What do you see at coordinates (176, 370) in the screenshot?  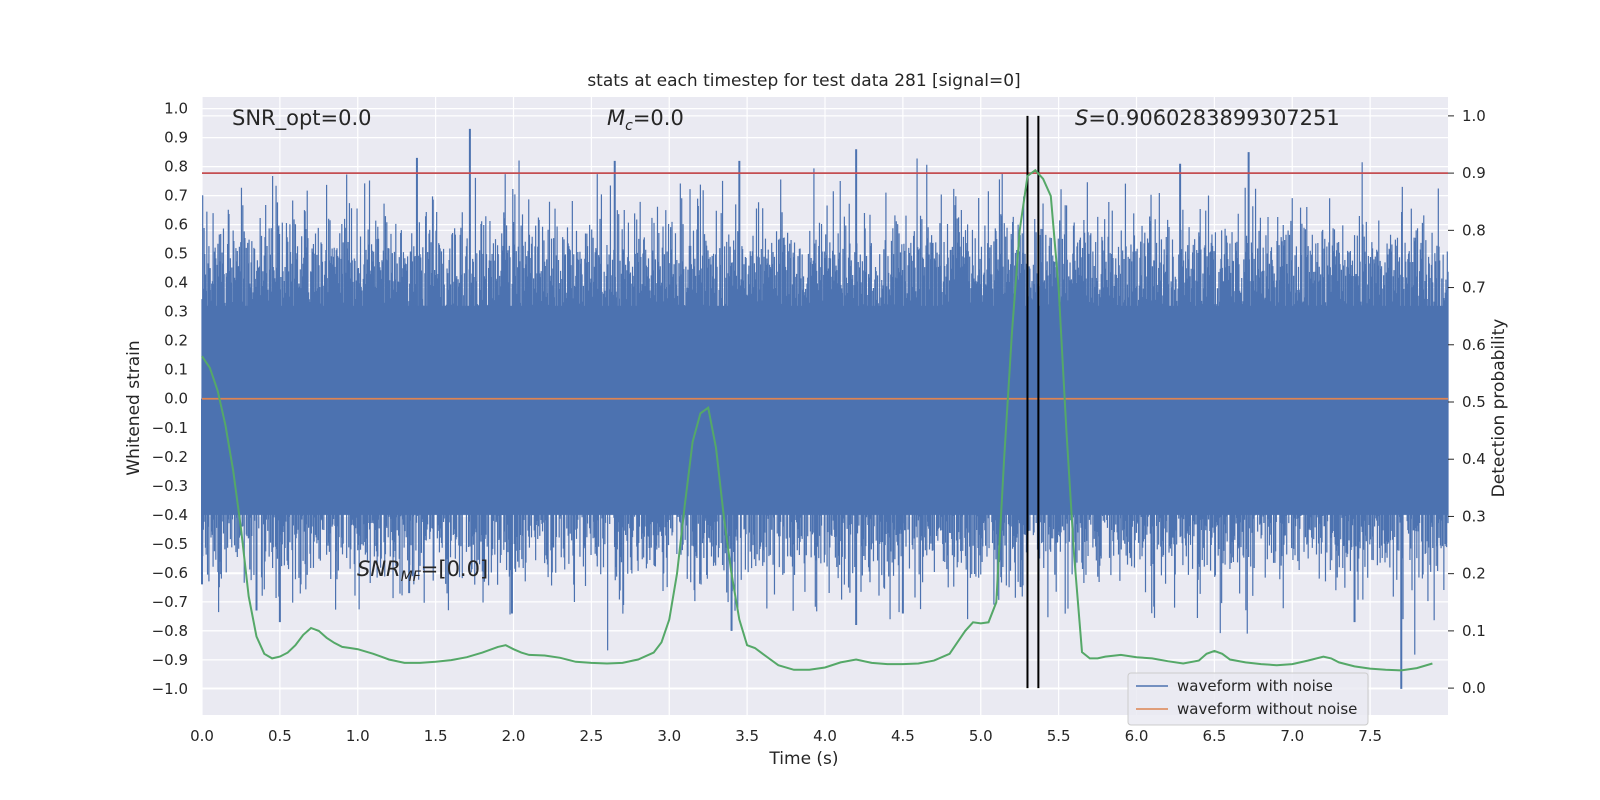 I see `y-tick-label: 0.1` at bounding box center [176, 370].